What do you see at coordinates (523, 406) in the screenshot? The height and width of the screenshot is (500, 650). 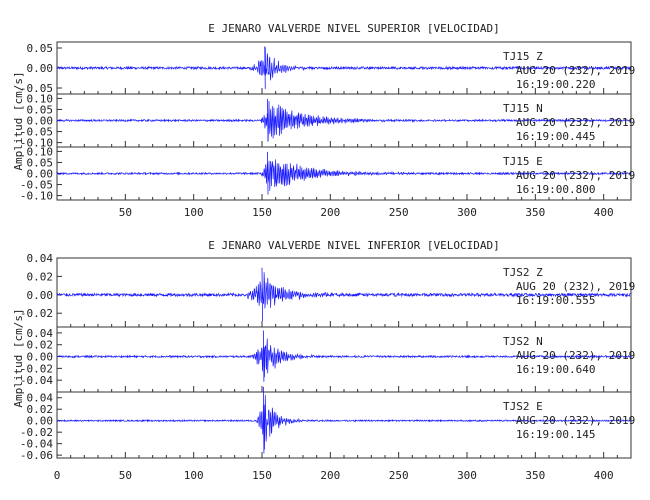 I see `station-component-label: TJS2 E` at bounding box center [523, 406].